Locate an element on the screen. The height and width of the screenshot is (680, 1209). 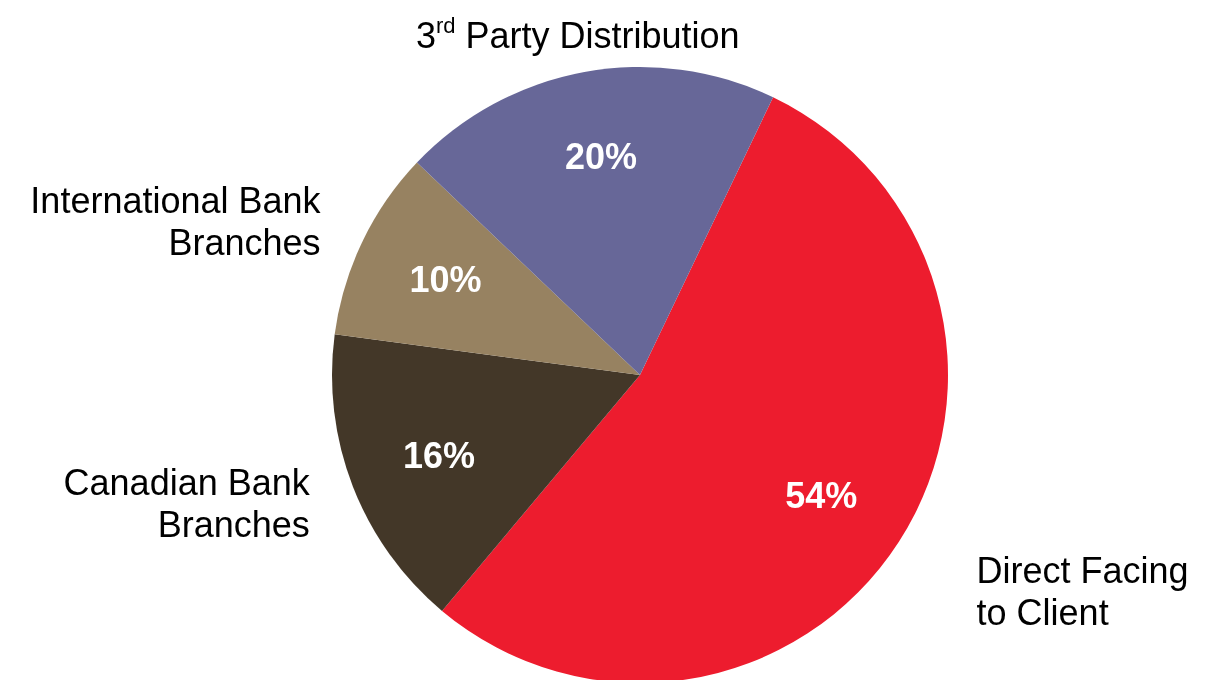
slice-label: Canadian Bank Branches is located at coordinates (187, 503).